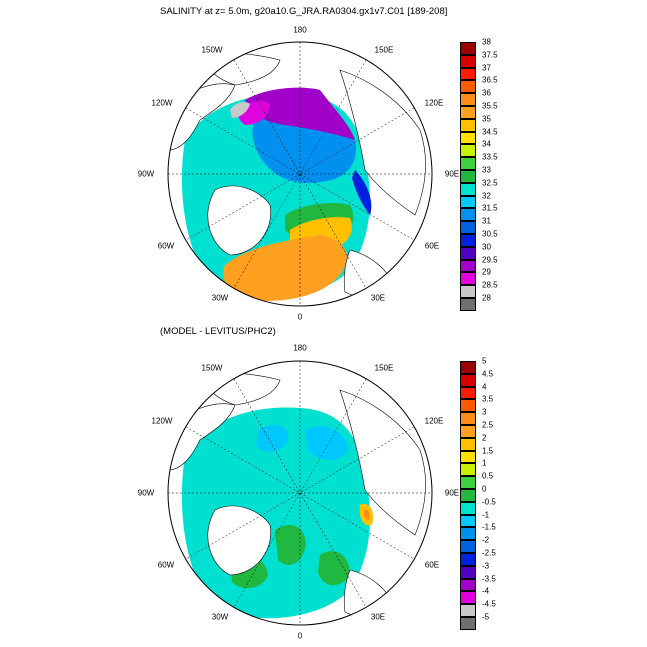  I want to click on colorbar-label: -1, so click(486, 515).